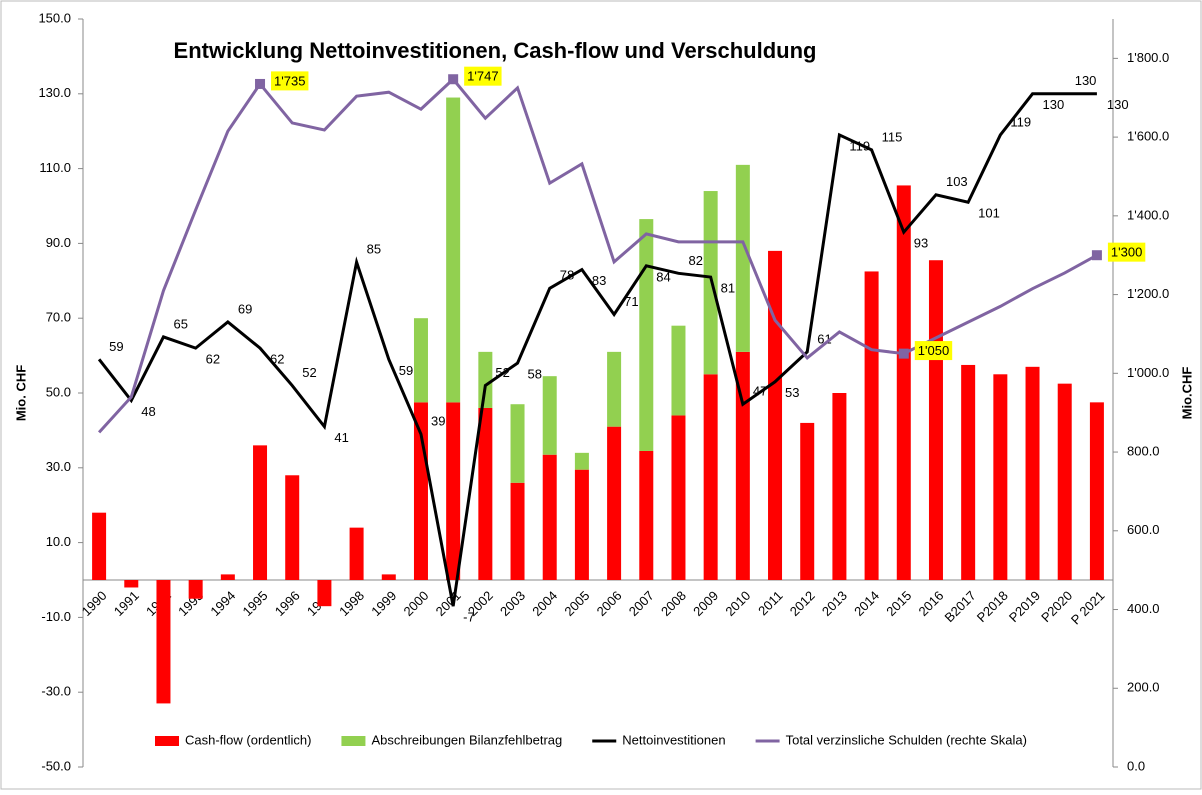 The width and height of the screenshot is (1202, 795). I want to click on y-tick-label: 30.0, so click(58, 466).